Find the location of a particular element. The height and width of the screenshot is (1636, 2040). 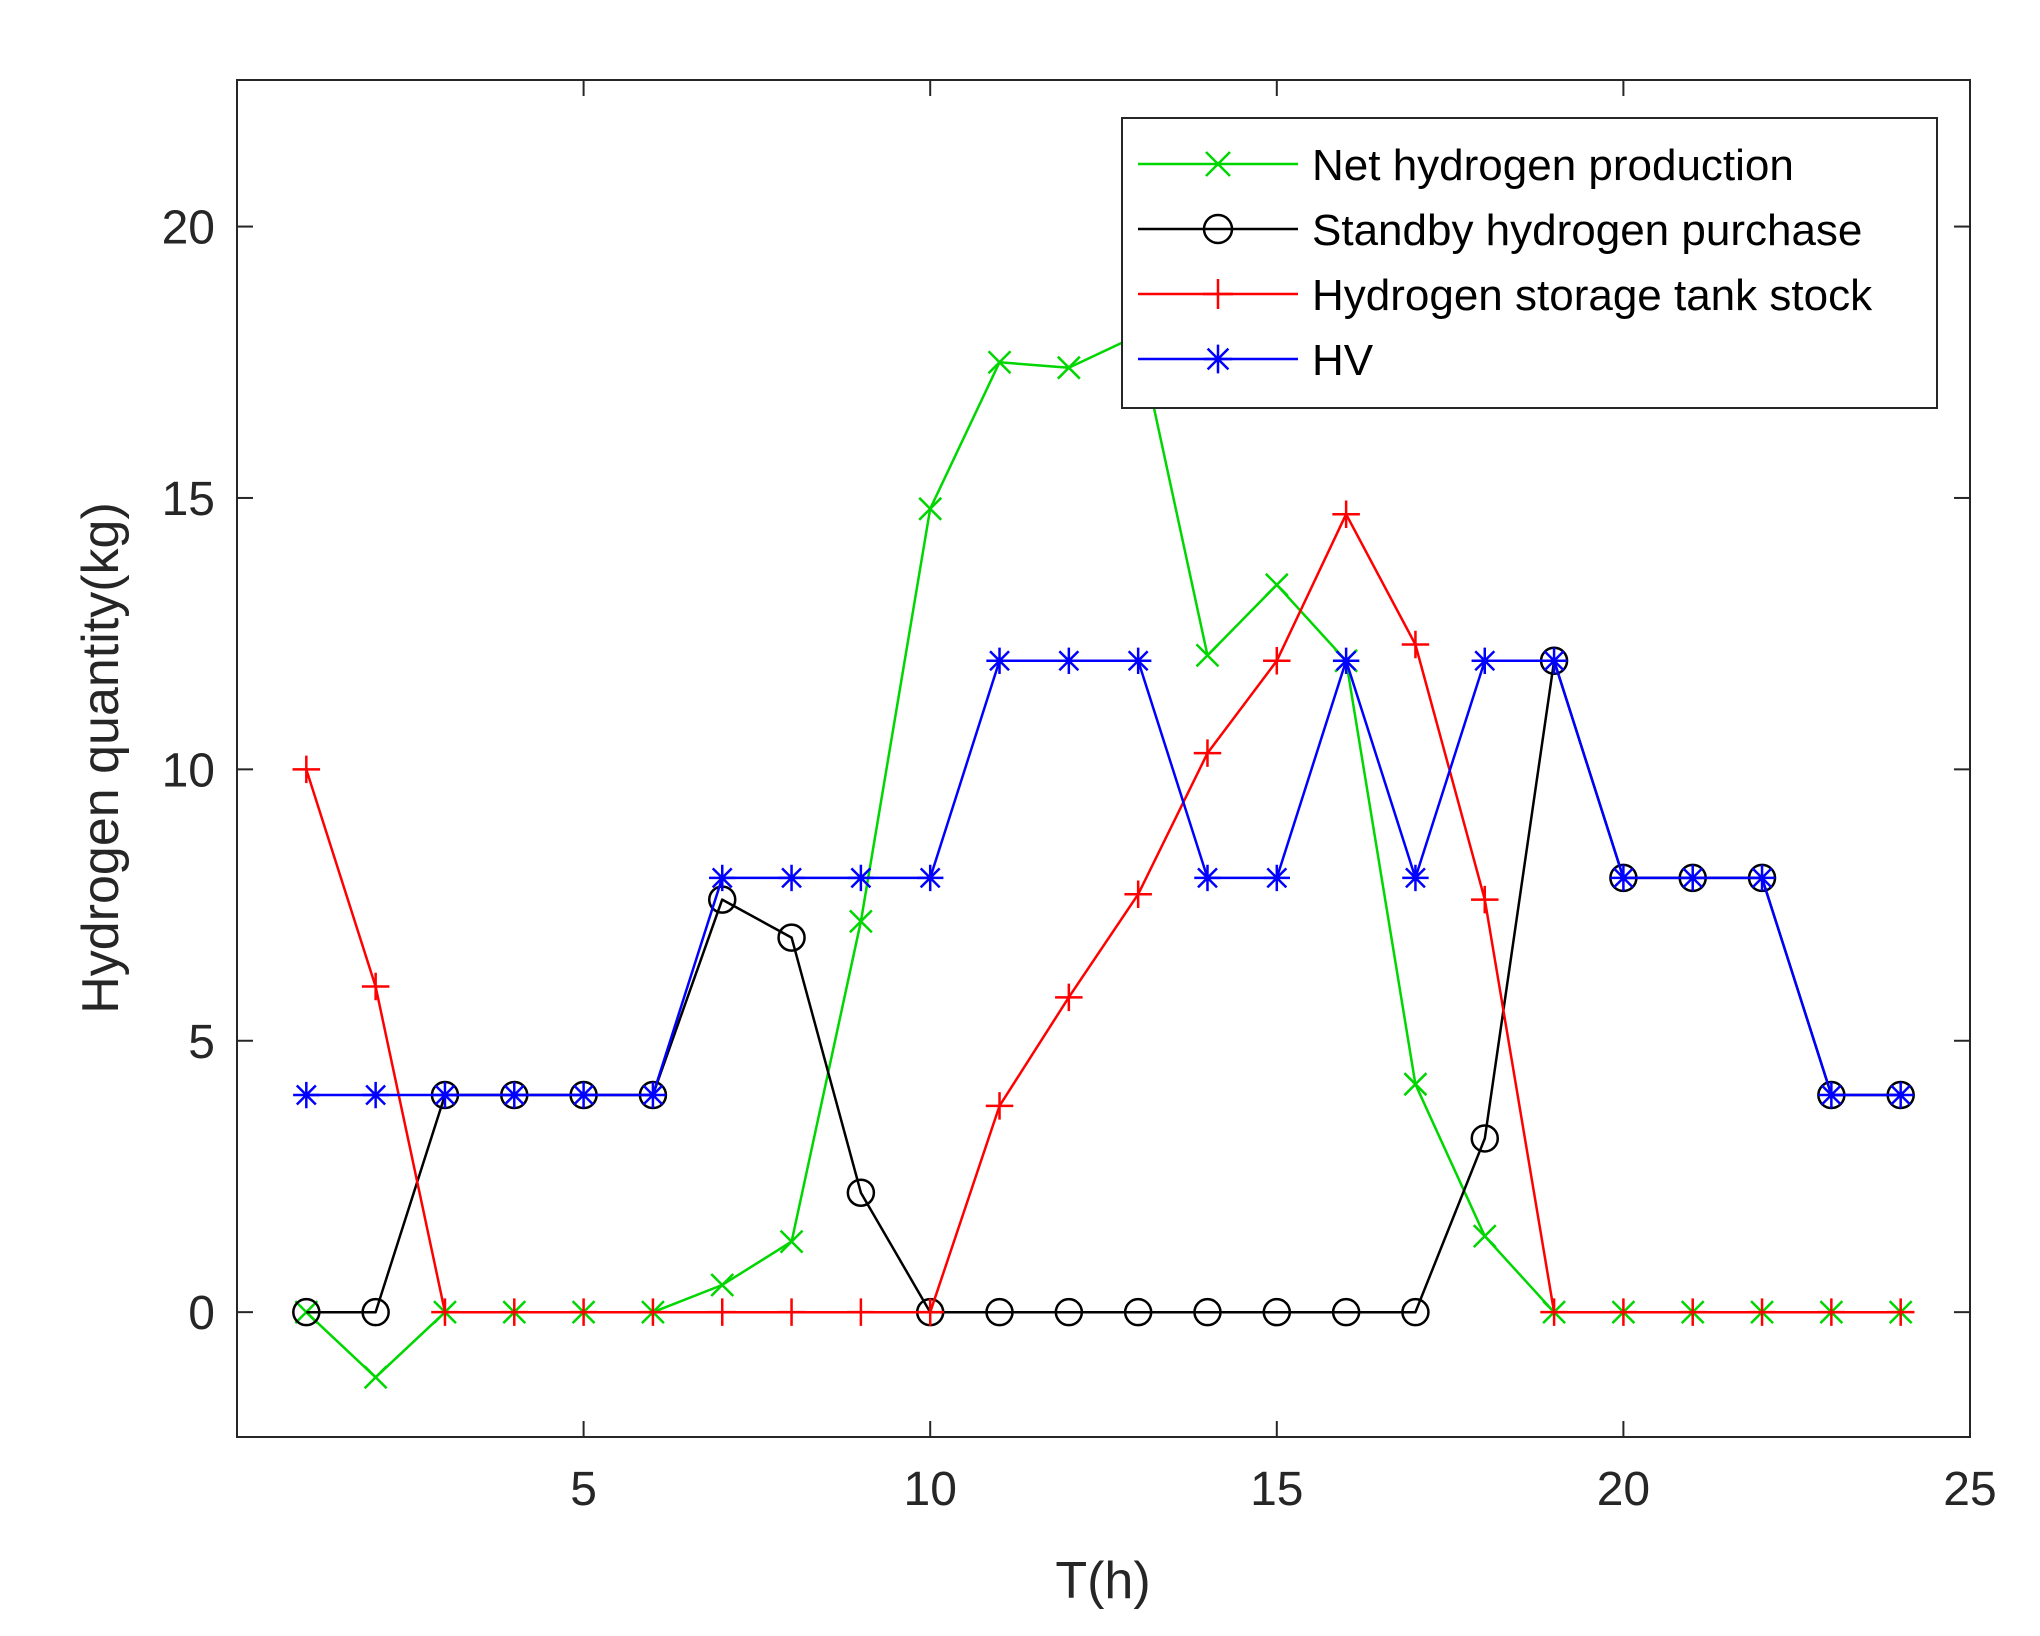

y-tick-label: 0 is located at coordinates (201, 1313).